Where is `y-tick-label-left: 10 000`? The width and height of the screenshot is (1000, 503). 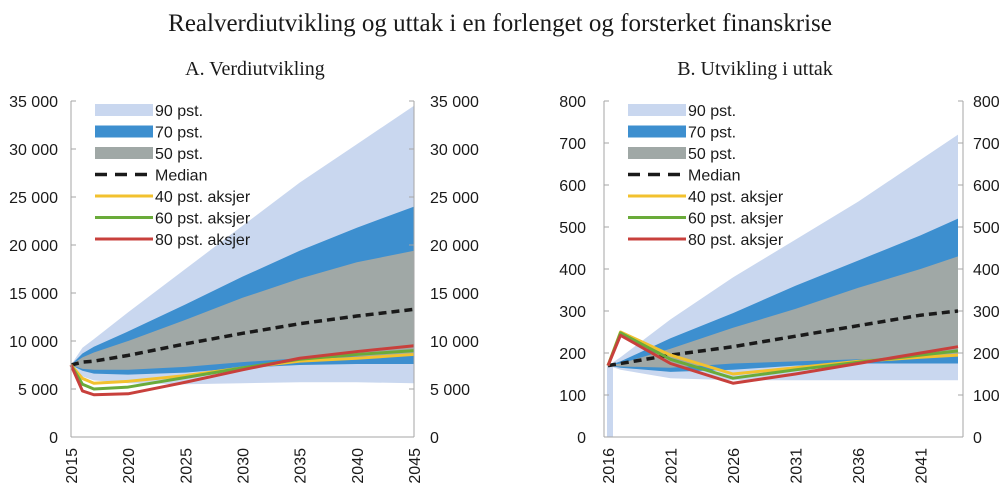 y-tick-label-left: 10 000 is located at coordinates (33, 342).